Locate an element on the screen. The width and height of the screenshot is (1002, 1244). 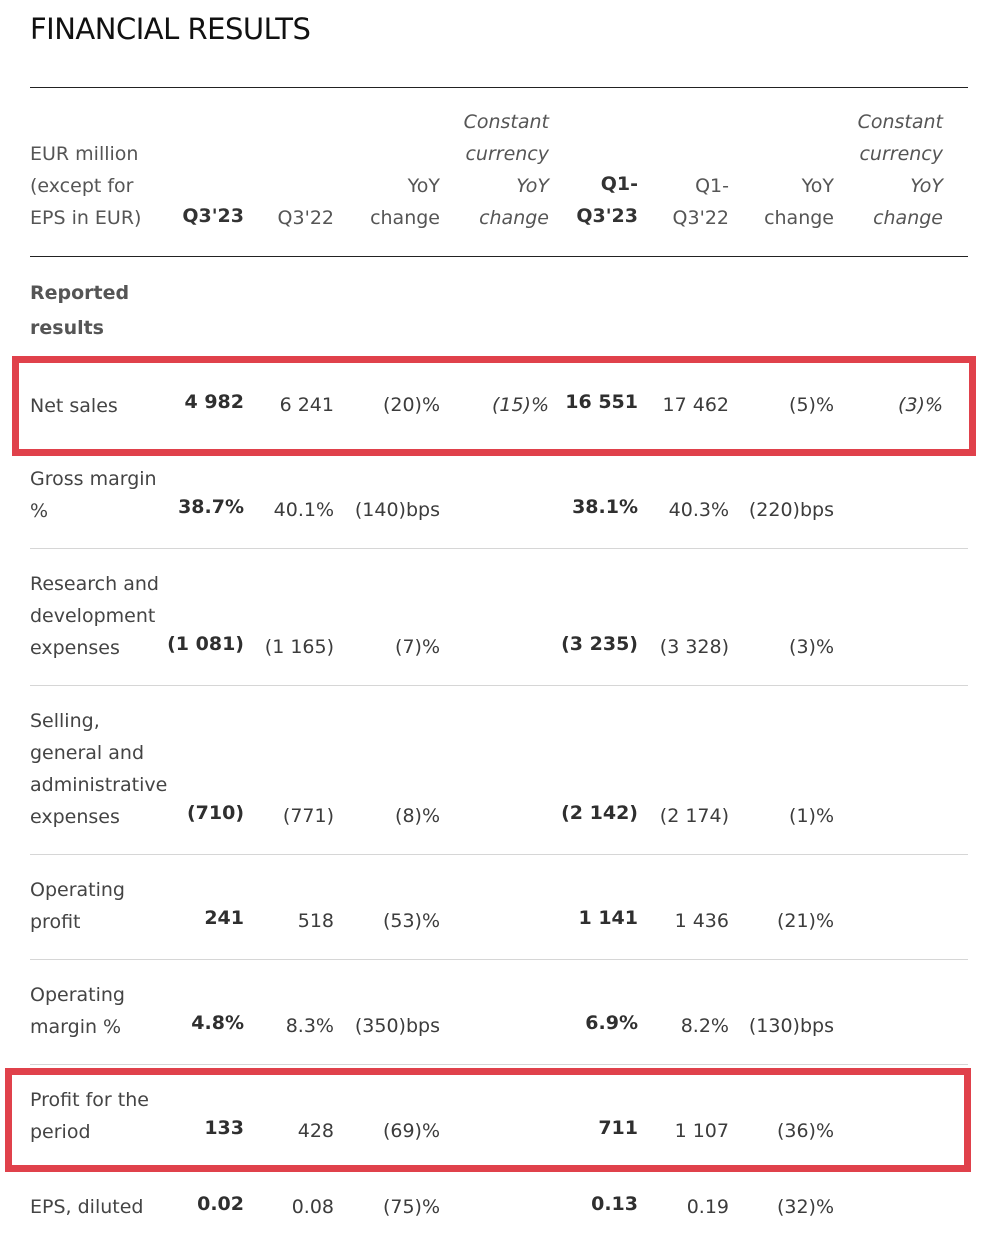
row-label: Gross margin% is located at coordinates (93, 495).